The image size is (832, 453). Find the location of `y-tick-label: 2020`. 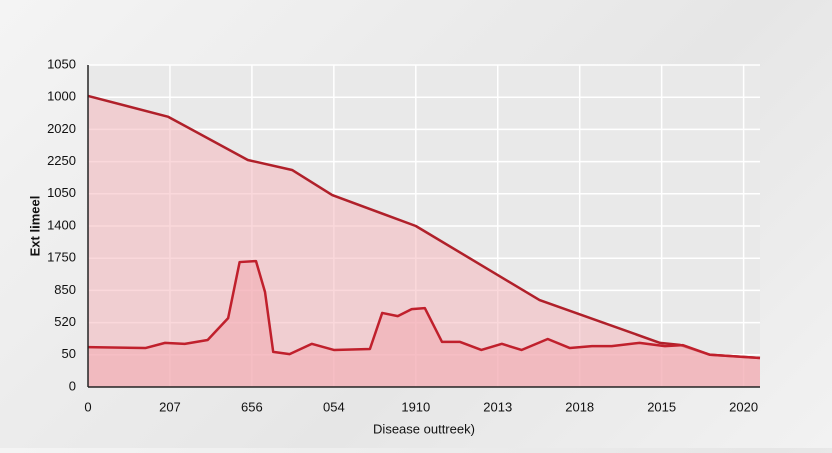

y-tick-label: 2020 is located at coordinates (61, 128).